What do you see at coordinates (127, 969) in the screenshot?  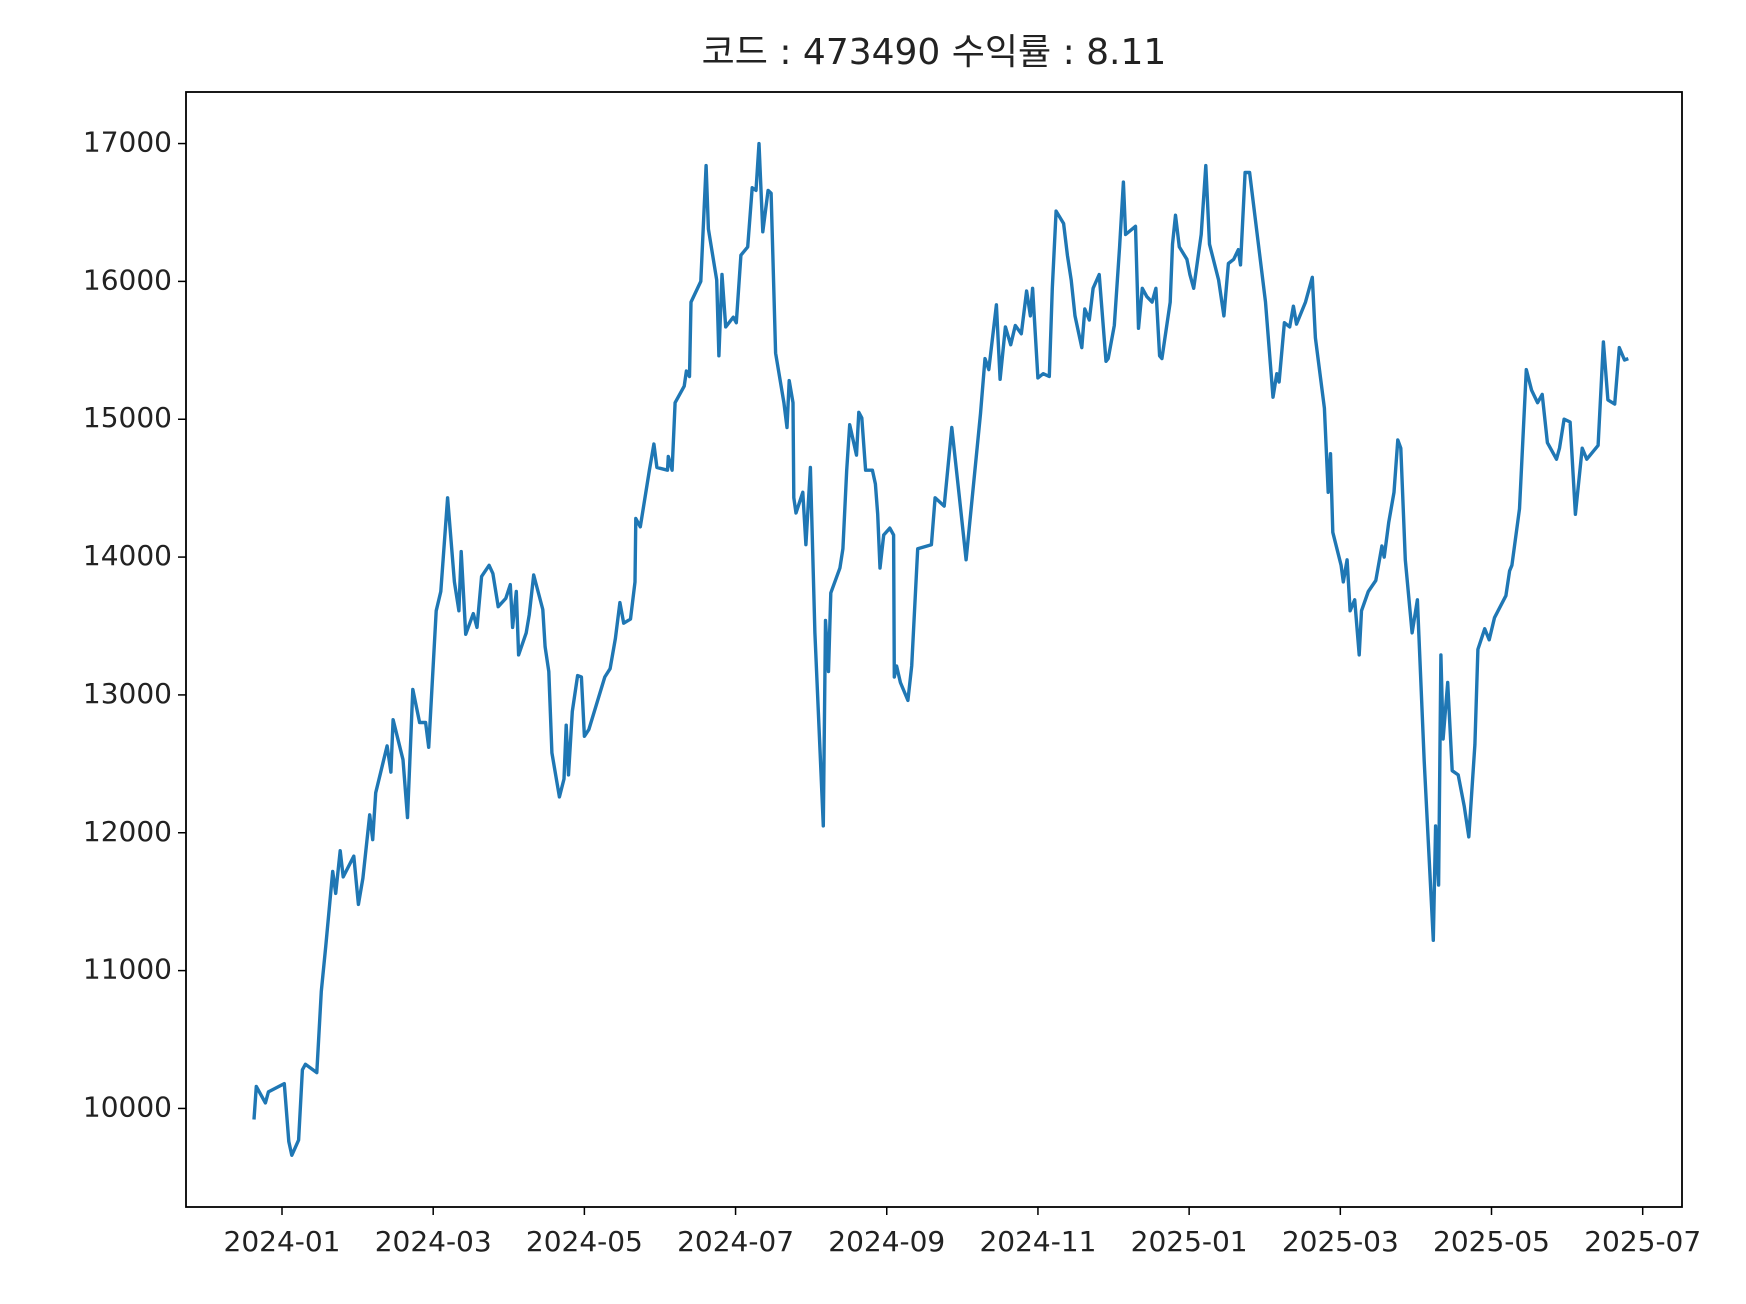 I see `y-tick-label: 11000` at bounding box center [127, 969].